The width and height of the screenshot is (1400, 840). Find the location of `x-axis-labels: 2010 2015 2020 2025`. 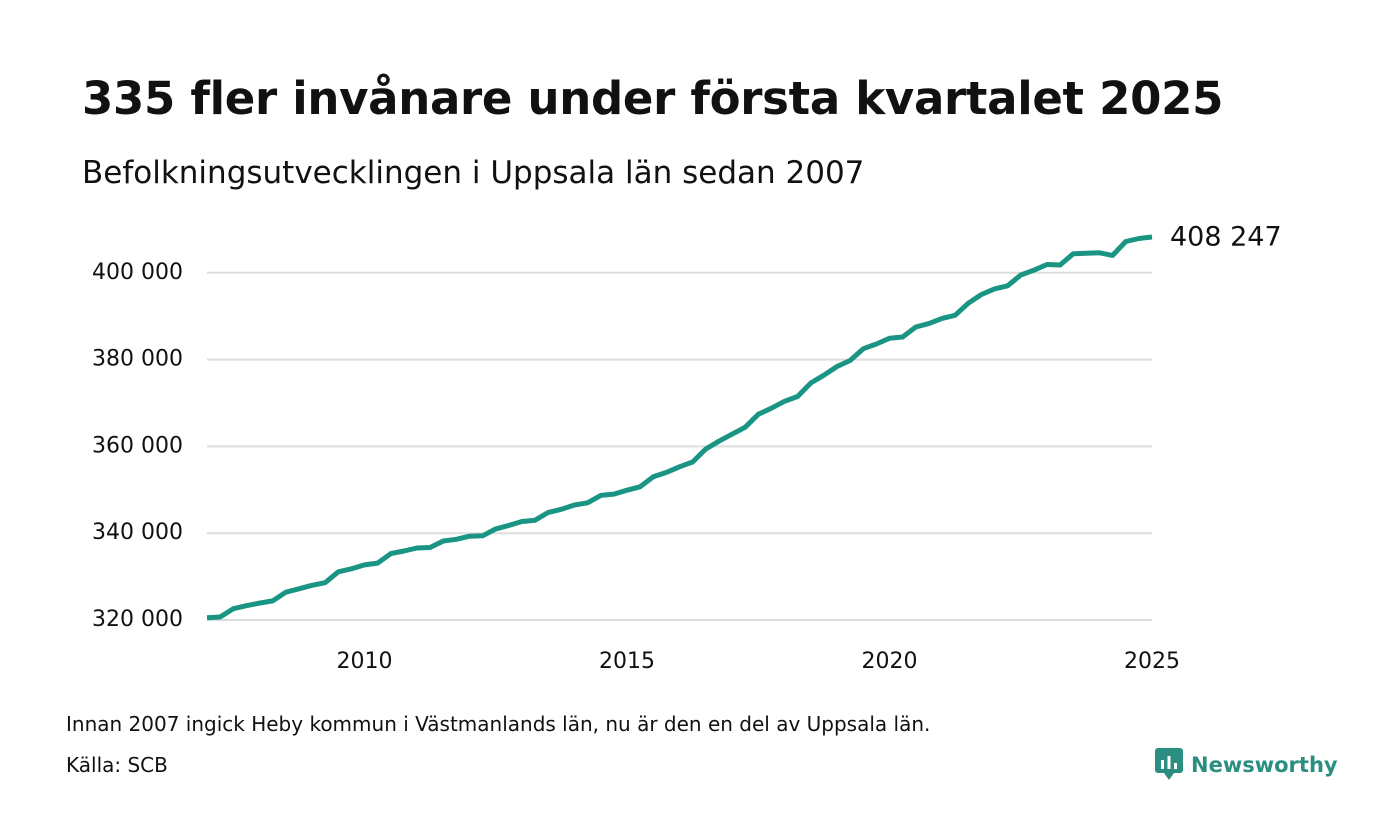

x-axis-labels: 2010 2015 2020 2025 is located at coordinates (759, 661).